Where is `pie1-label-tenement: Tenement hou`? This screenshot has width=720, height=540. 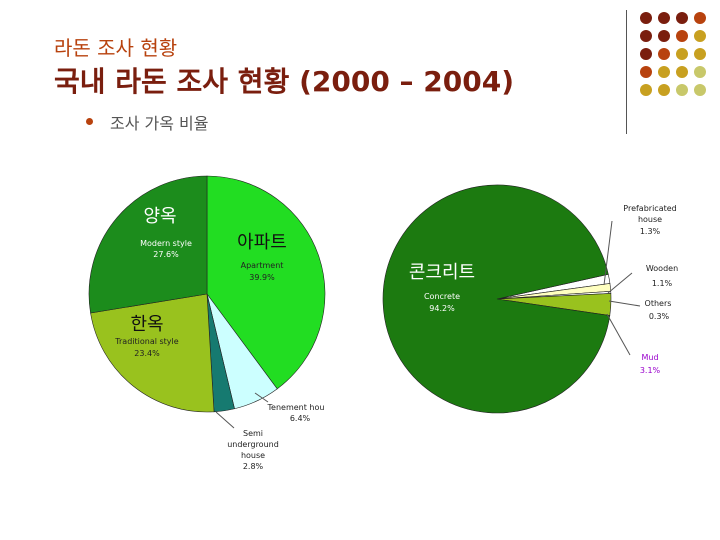 pie1-label-tenement: Tenement hou is located at coordinates (296, 407).